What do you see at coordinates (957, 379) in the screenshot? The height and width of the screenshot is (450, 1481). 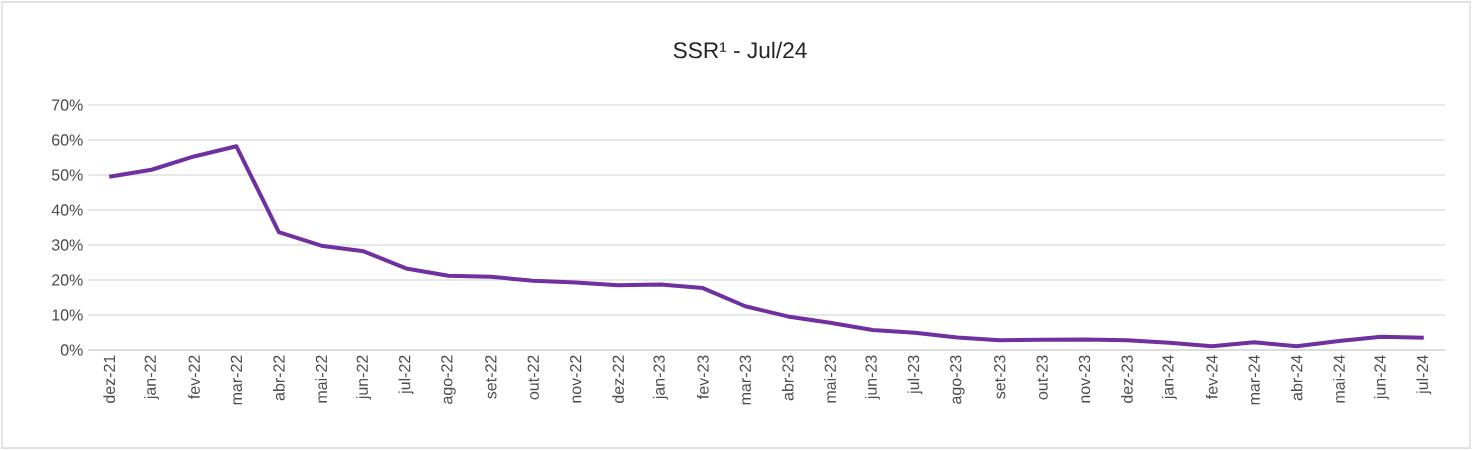 I see `x-tick-label: ago-23` at bounding box center [957, 379].